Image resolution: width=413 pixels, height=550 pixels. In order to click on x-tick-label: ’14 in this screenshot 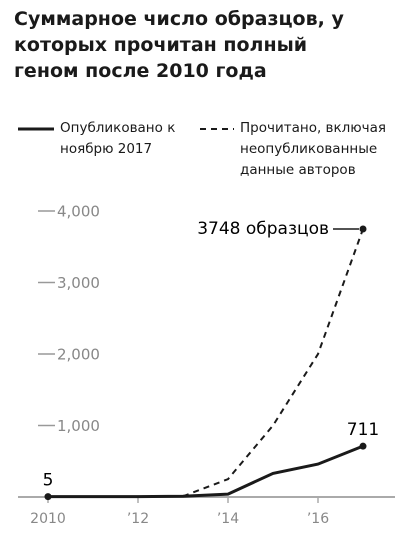, I will do `click(228, 519)`.